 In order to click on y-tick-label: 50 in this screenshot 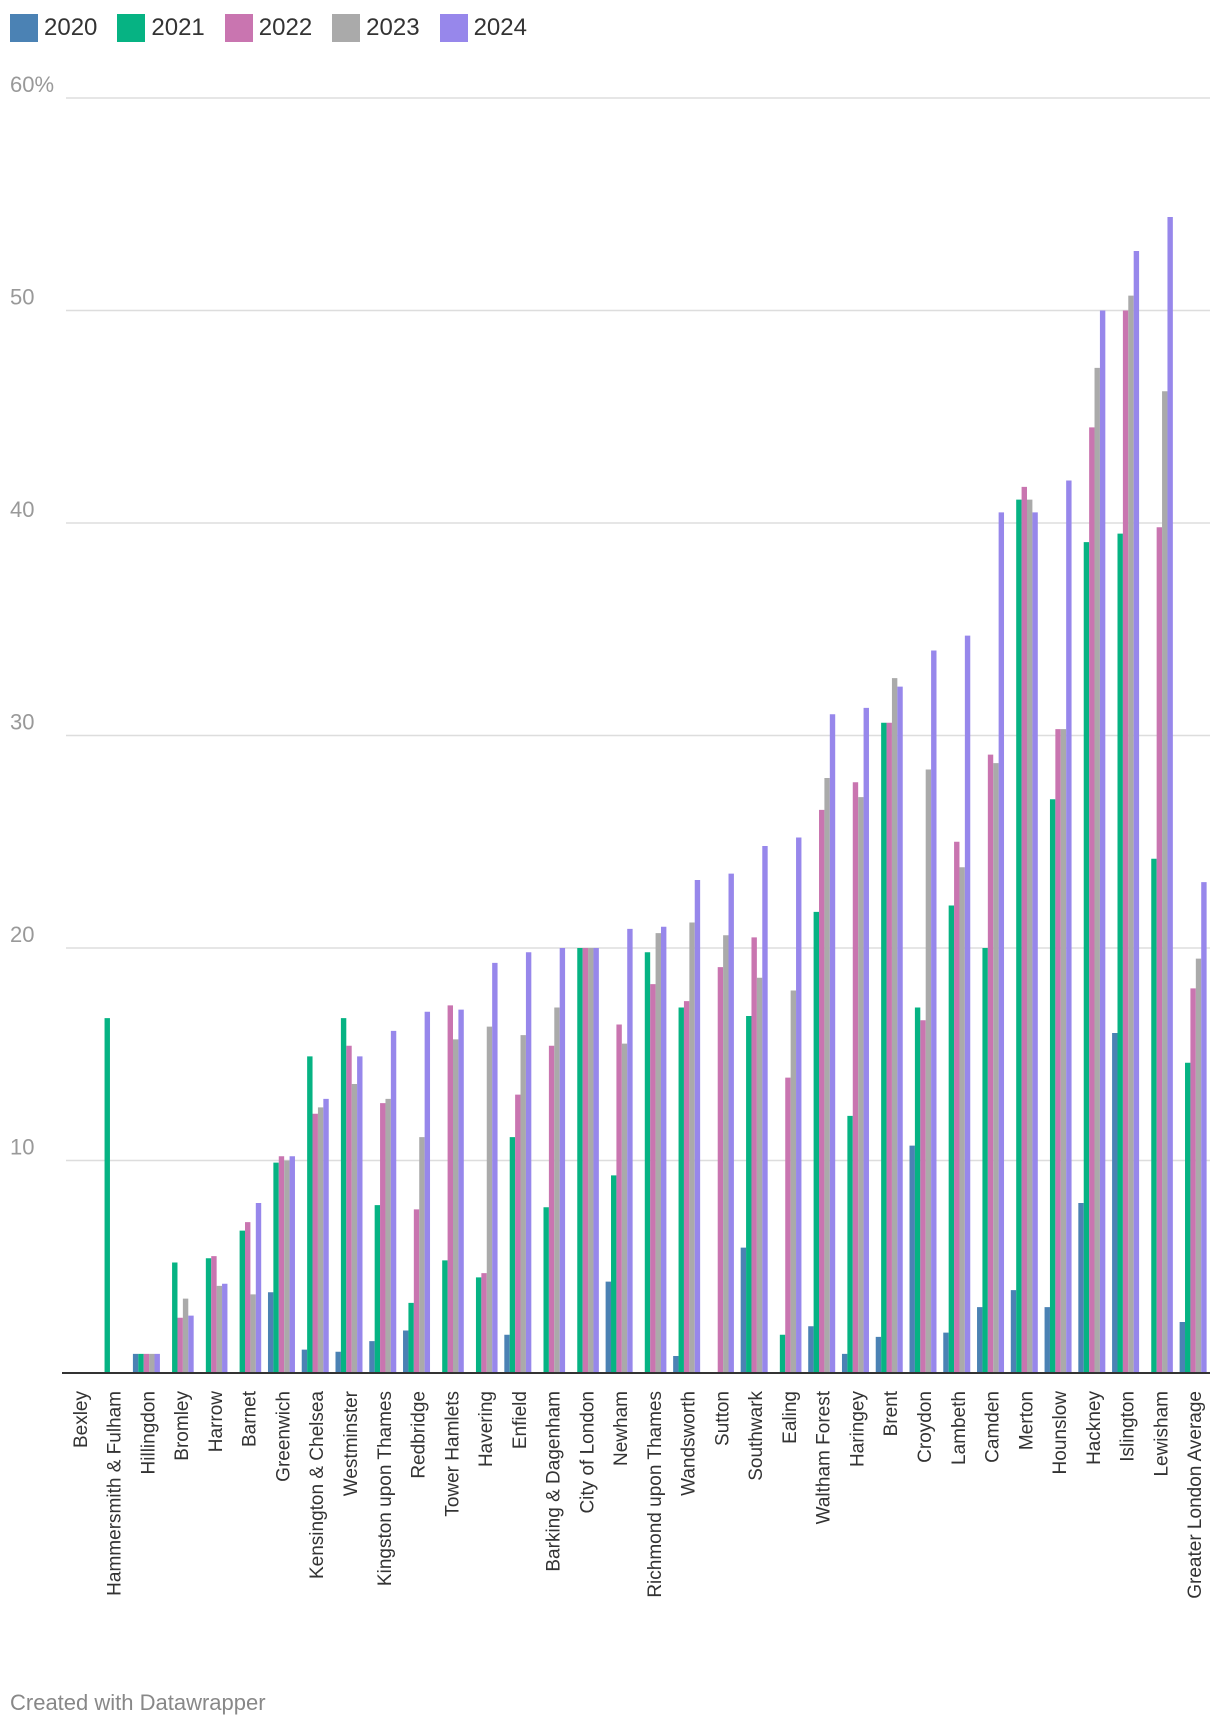, I will do `click(22, 297)`.